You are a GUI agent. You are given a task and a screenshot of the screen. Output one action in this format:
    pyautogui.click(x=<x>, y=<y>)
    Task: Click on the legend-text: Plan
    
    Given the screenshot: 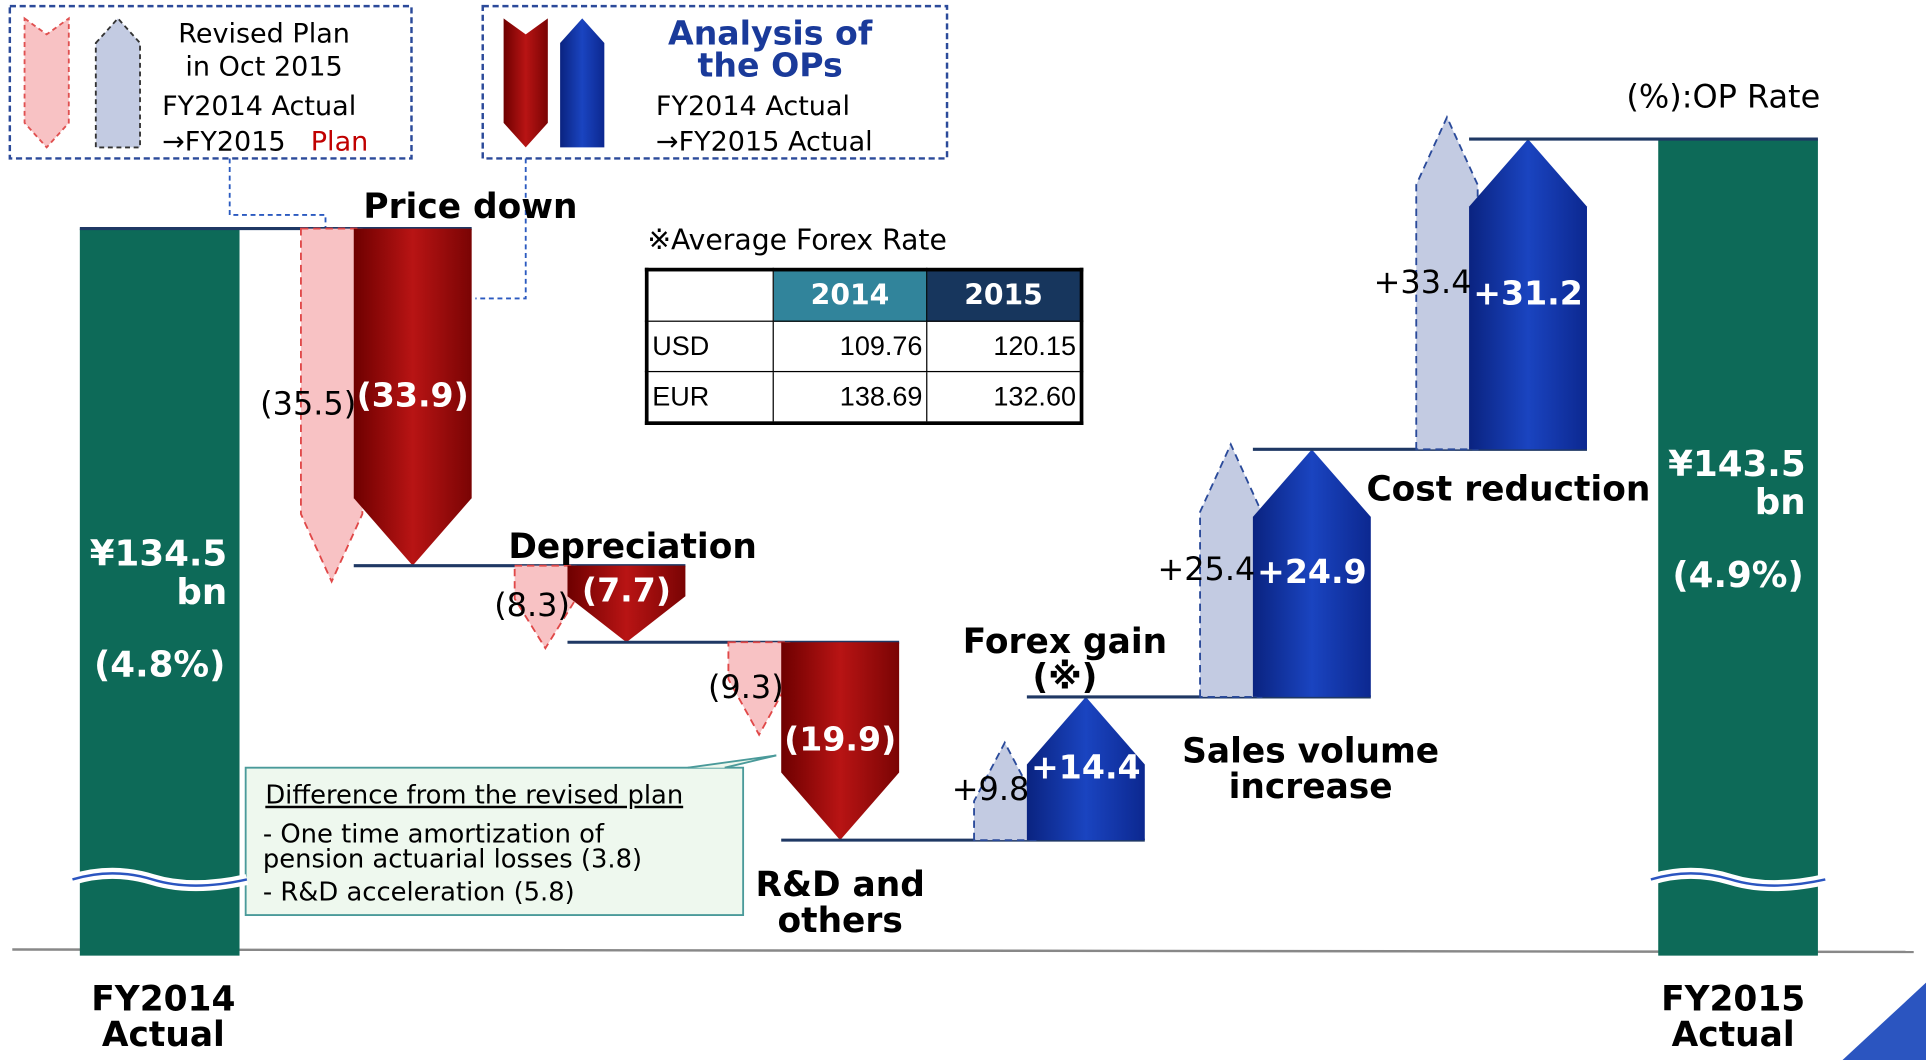 What is the action you would take?
    pyautogui.click(x=339, y=142)
    